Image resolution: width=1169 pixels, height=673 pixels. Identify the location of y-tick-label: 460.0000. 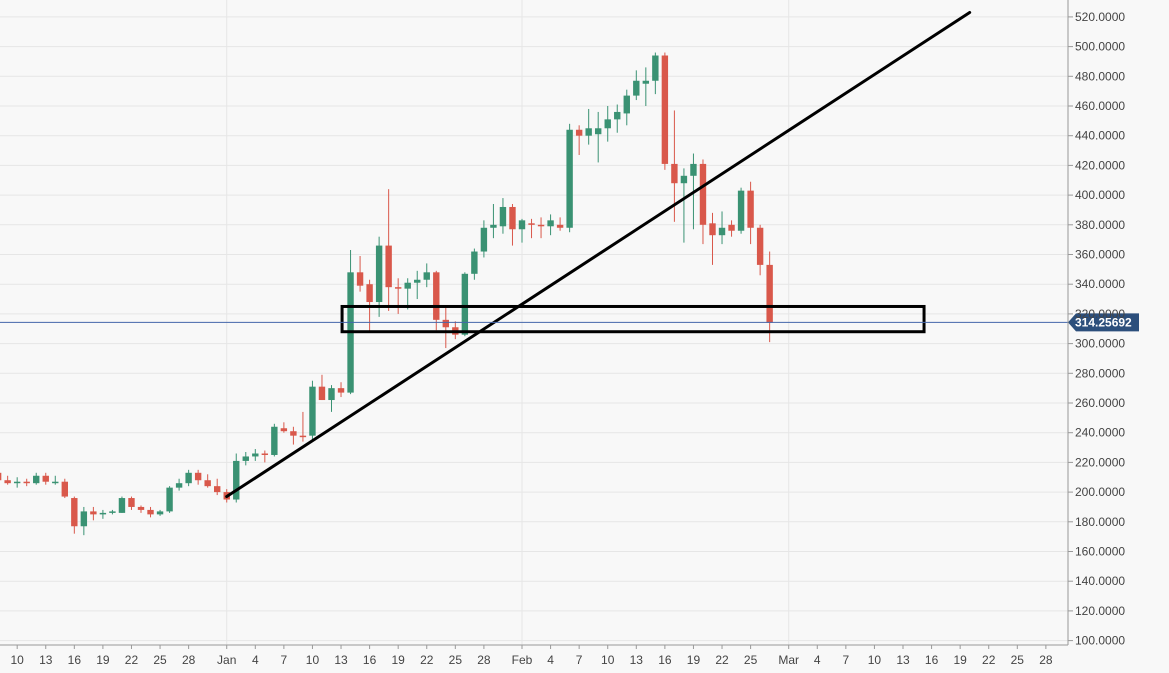
(1100, 106).